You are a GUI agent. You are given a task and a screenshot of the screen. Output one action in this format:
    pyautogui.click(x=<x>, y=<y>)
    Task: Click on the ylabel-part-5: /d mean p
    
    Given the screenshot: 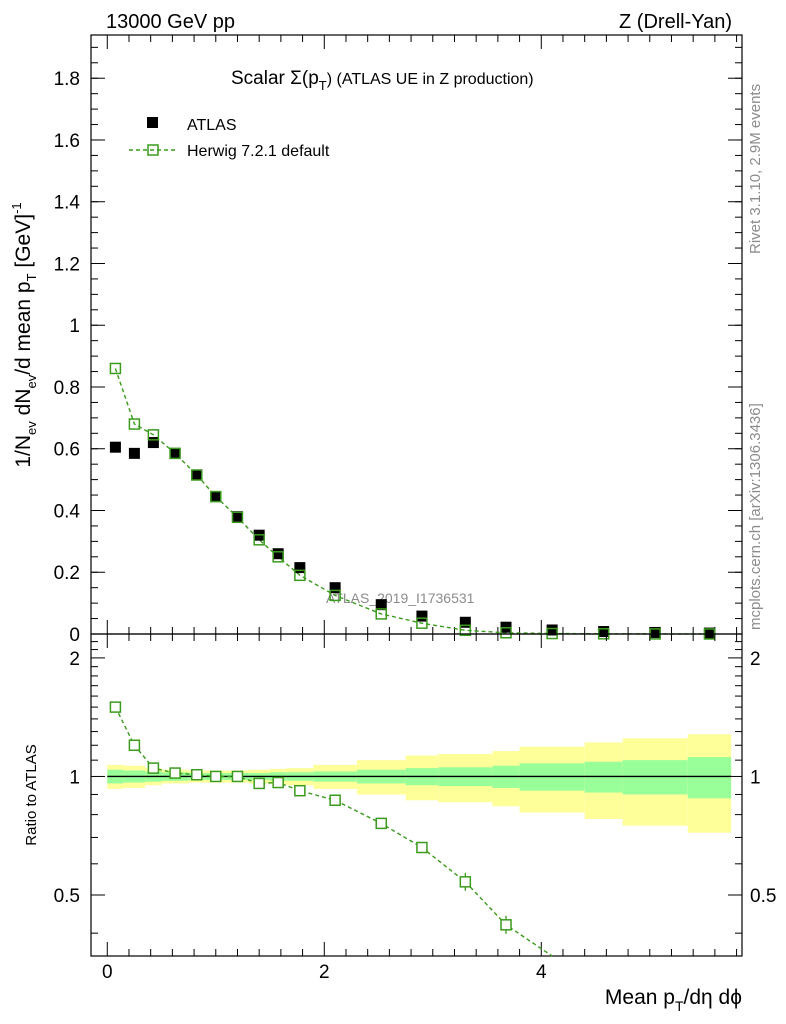 What is the action you would take?
    pyautogui.click(x=23, y=327)
    